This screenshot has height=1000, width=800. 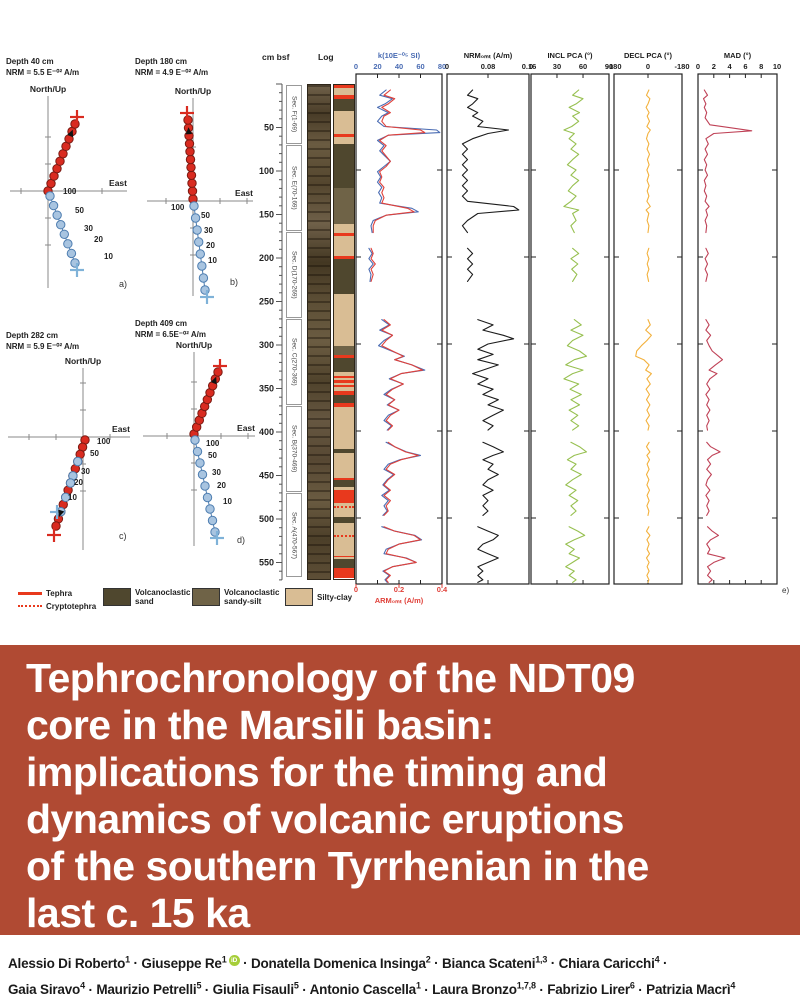 What do you see at coordinates (260, 725) in the screenshot?
I see `title-line-2: core in the Marsili basin:` at bounding box center [260, 725].